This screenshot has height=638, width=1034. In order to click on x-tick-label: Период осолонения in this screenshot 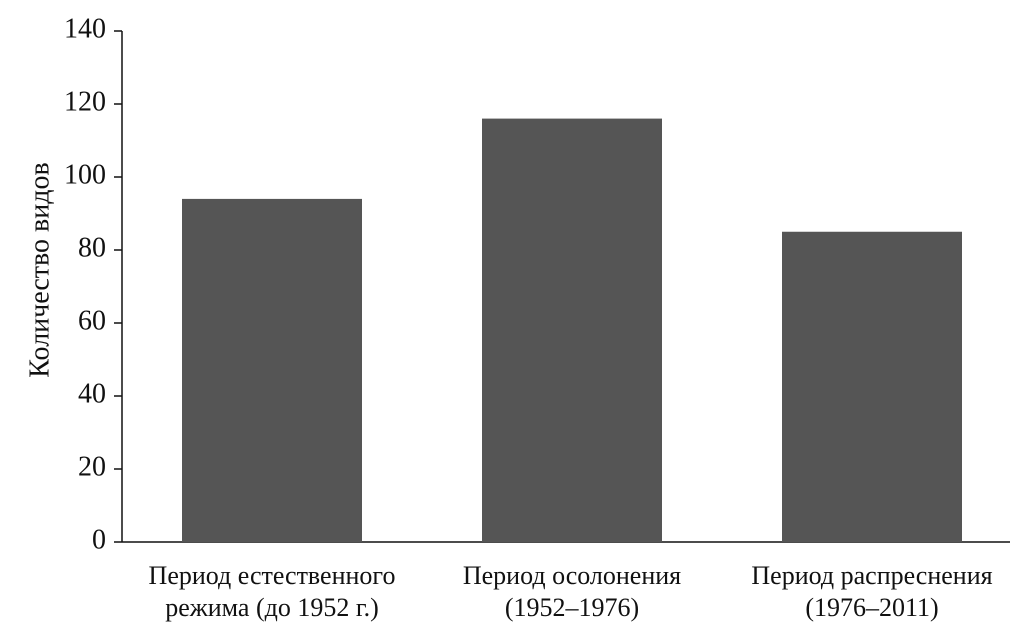, I will do `click(572, 575)`.